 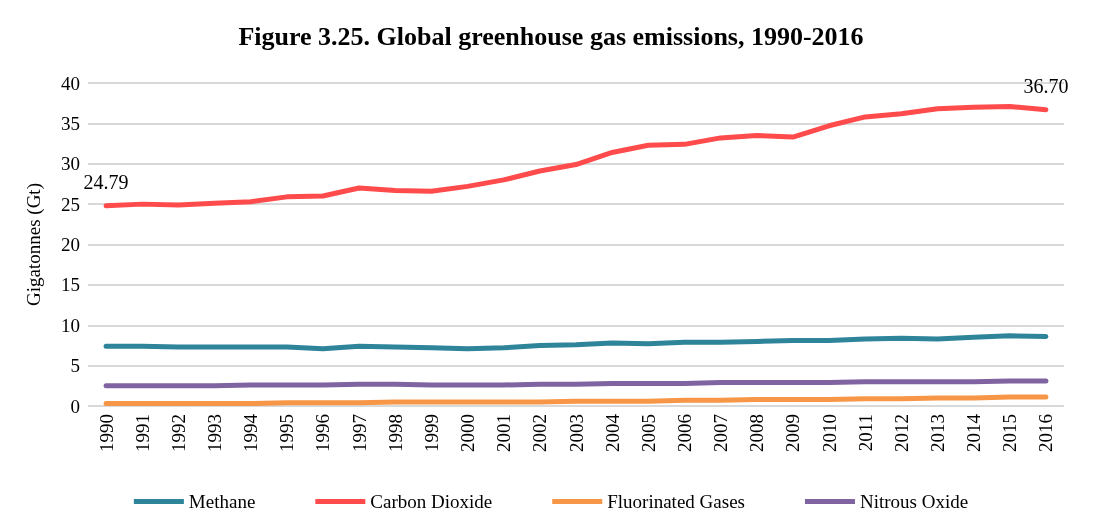 I want to click on x-tick-label: 2005, so click(x=648, y=433).